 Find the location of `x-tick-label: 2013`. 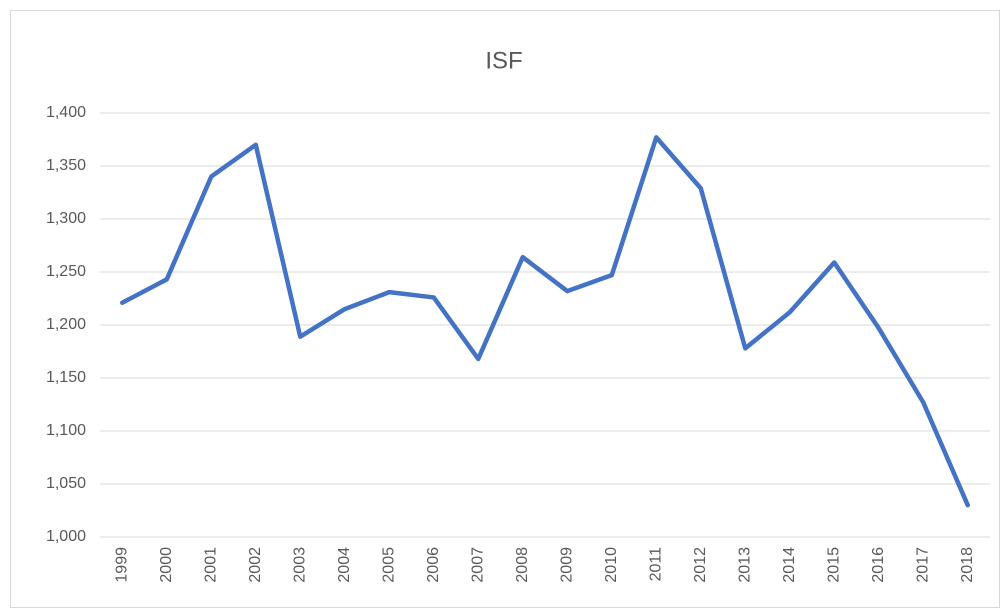

x-tick-label: 2013 is located at coordinates (744, 565).